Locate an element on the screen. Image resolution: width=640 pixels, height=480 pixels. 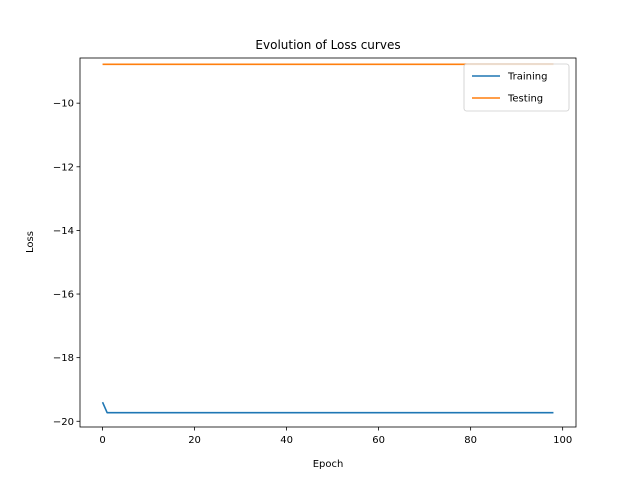
y-axis-label: Loss is located at coordinates (30, 242).